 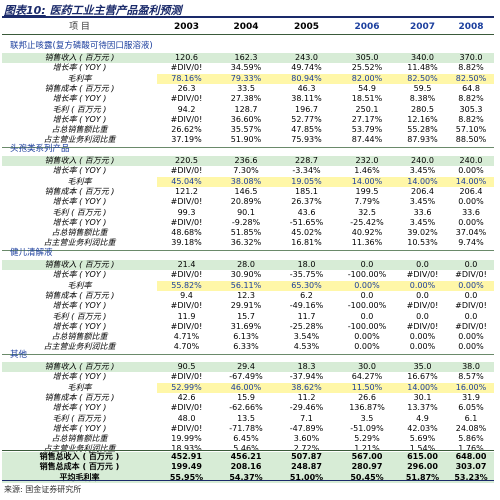 I want to click on section-divider, so click(x=248, y=250).